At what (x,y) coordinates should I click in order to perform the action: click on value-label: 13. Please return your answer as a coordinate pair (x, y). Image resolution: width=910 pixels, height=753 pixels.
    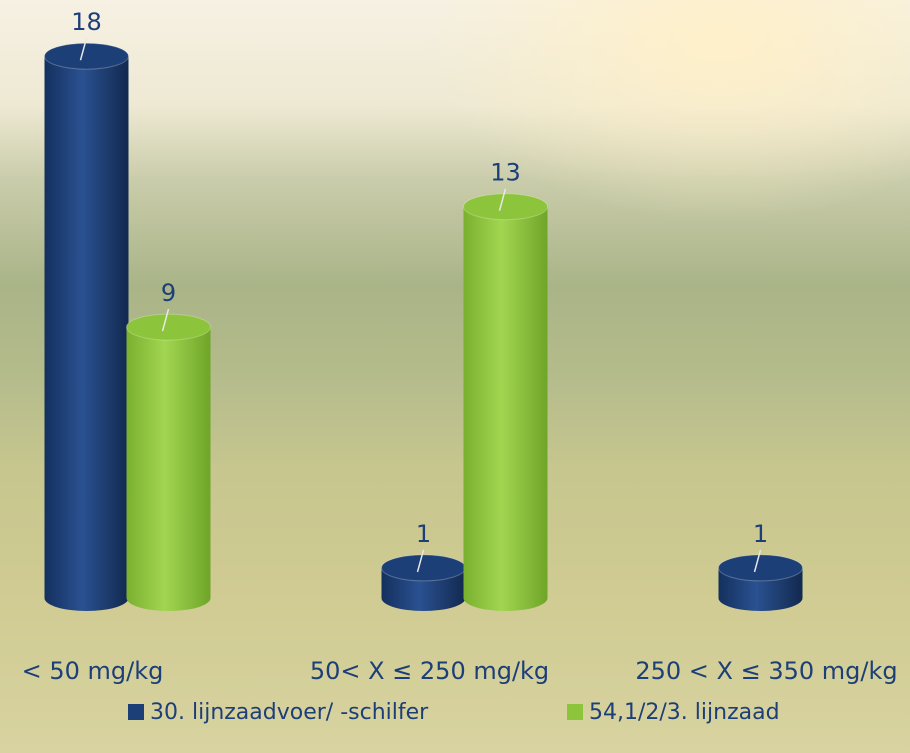
    Looking at the image, I should click on (505, 173).